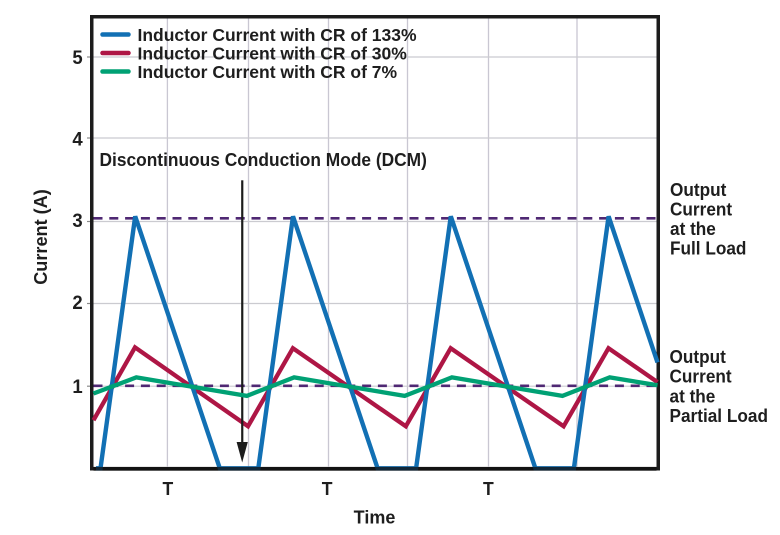  What do you see at coordinates (77, 388) in the screenshot?
I see `svg-text: 1` at bounding box center [77, 388].